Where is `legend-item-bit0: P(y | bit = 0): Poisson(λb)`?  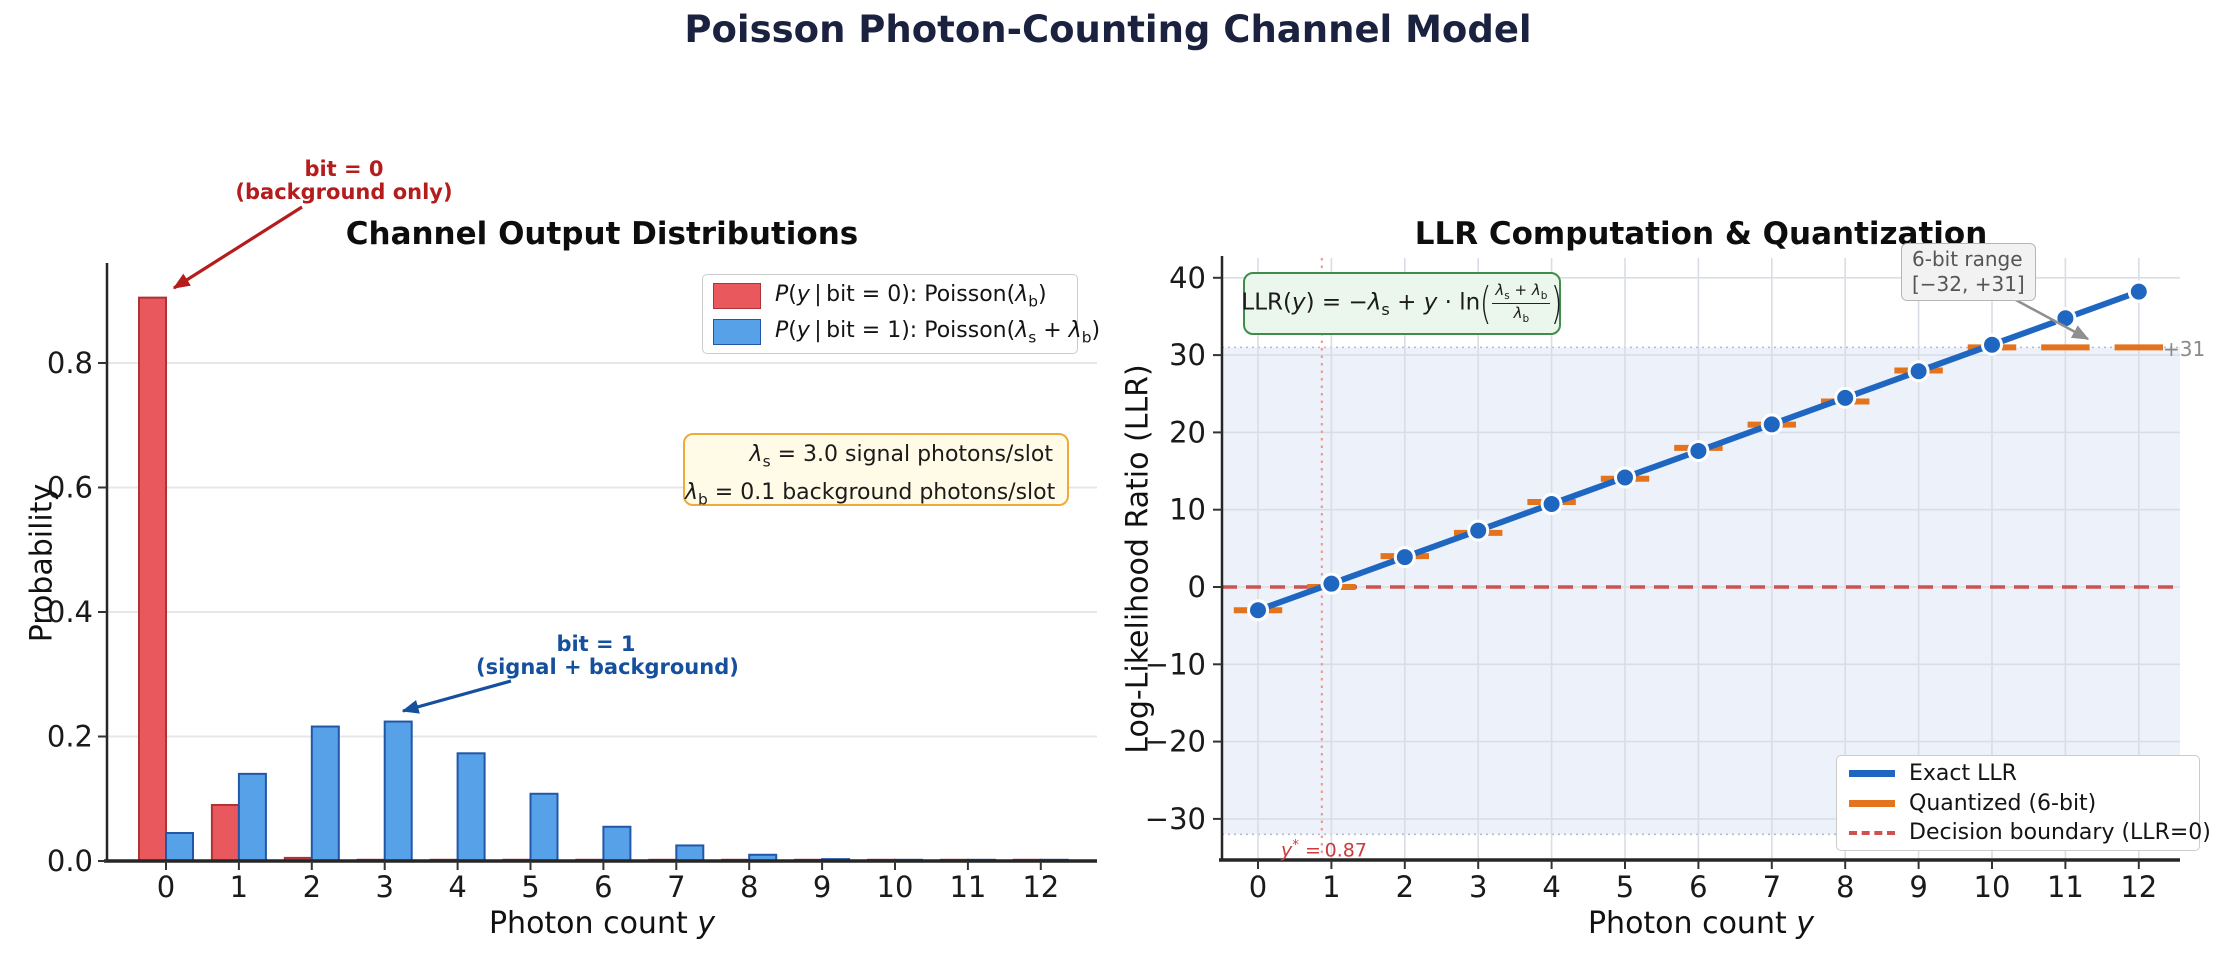
legend-item-bit0: P(y | bit = 0): Poisson(λb) is located at coordinates (895, 296).